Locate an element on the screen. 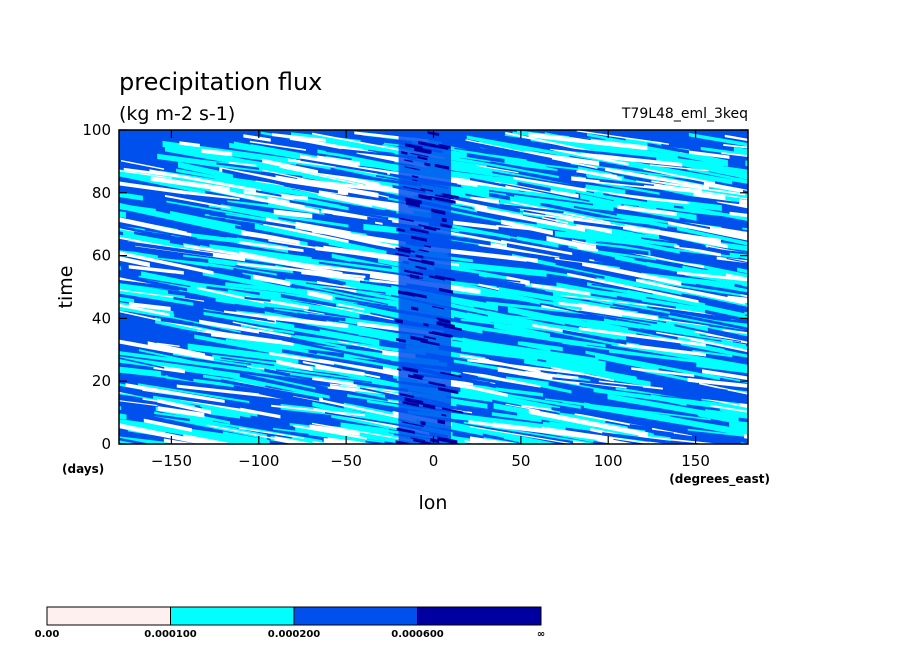  central-band is located at coordinates (424, 287).